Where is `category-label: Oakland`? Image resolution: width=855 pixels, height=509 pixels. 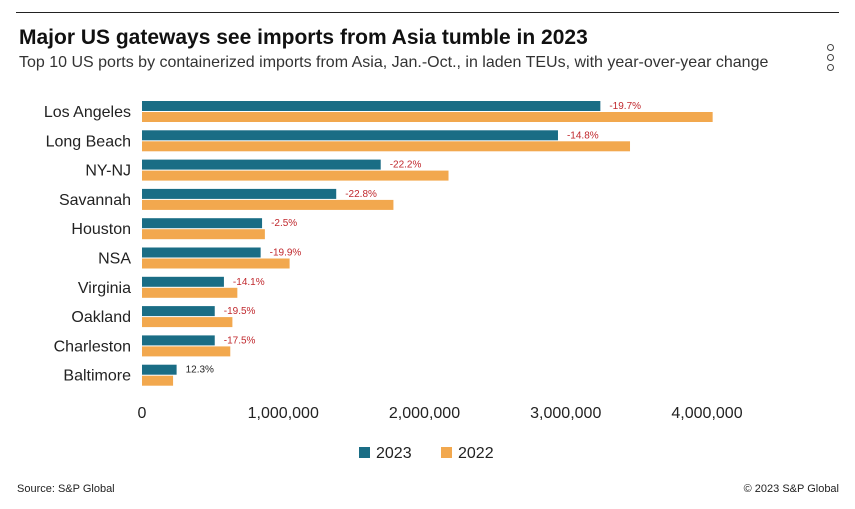 category-label: Oakland is located at coordinates (101, 317).